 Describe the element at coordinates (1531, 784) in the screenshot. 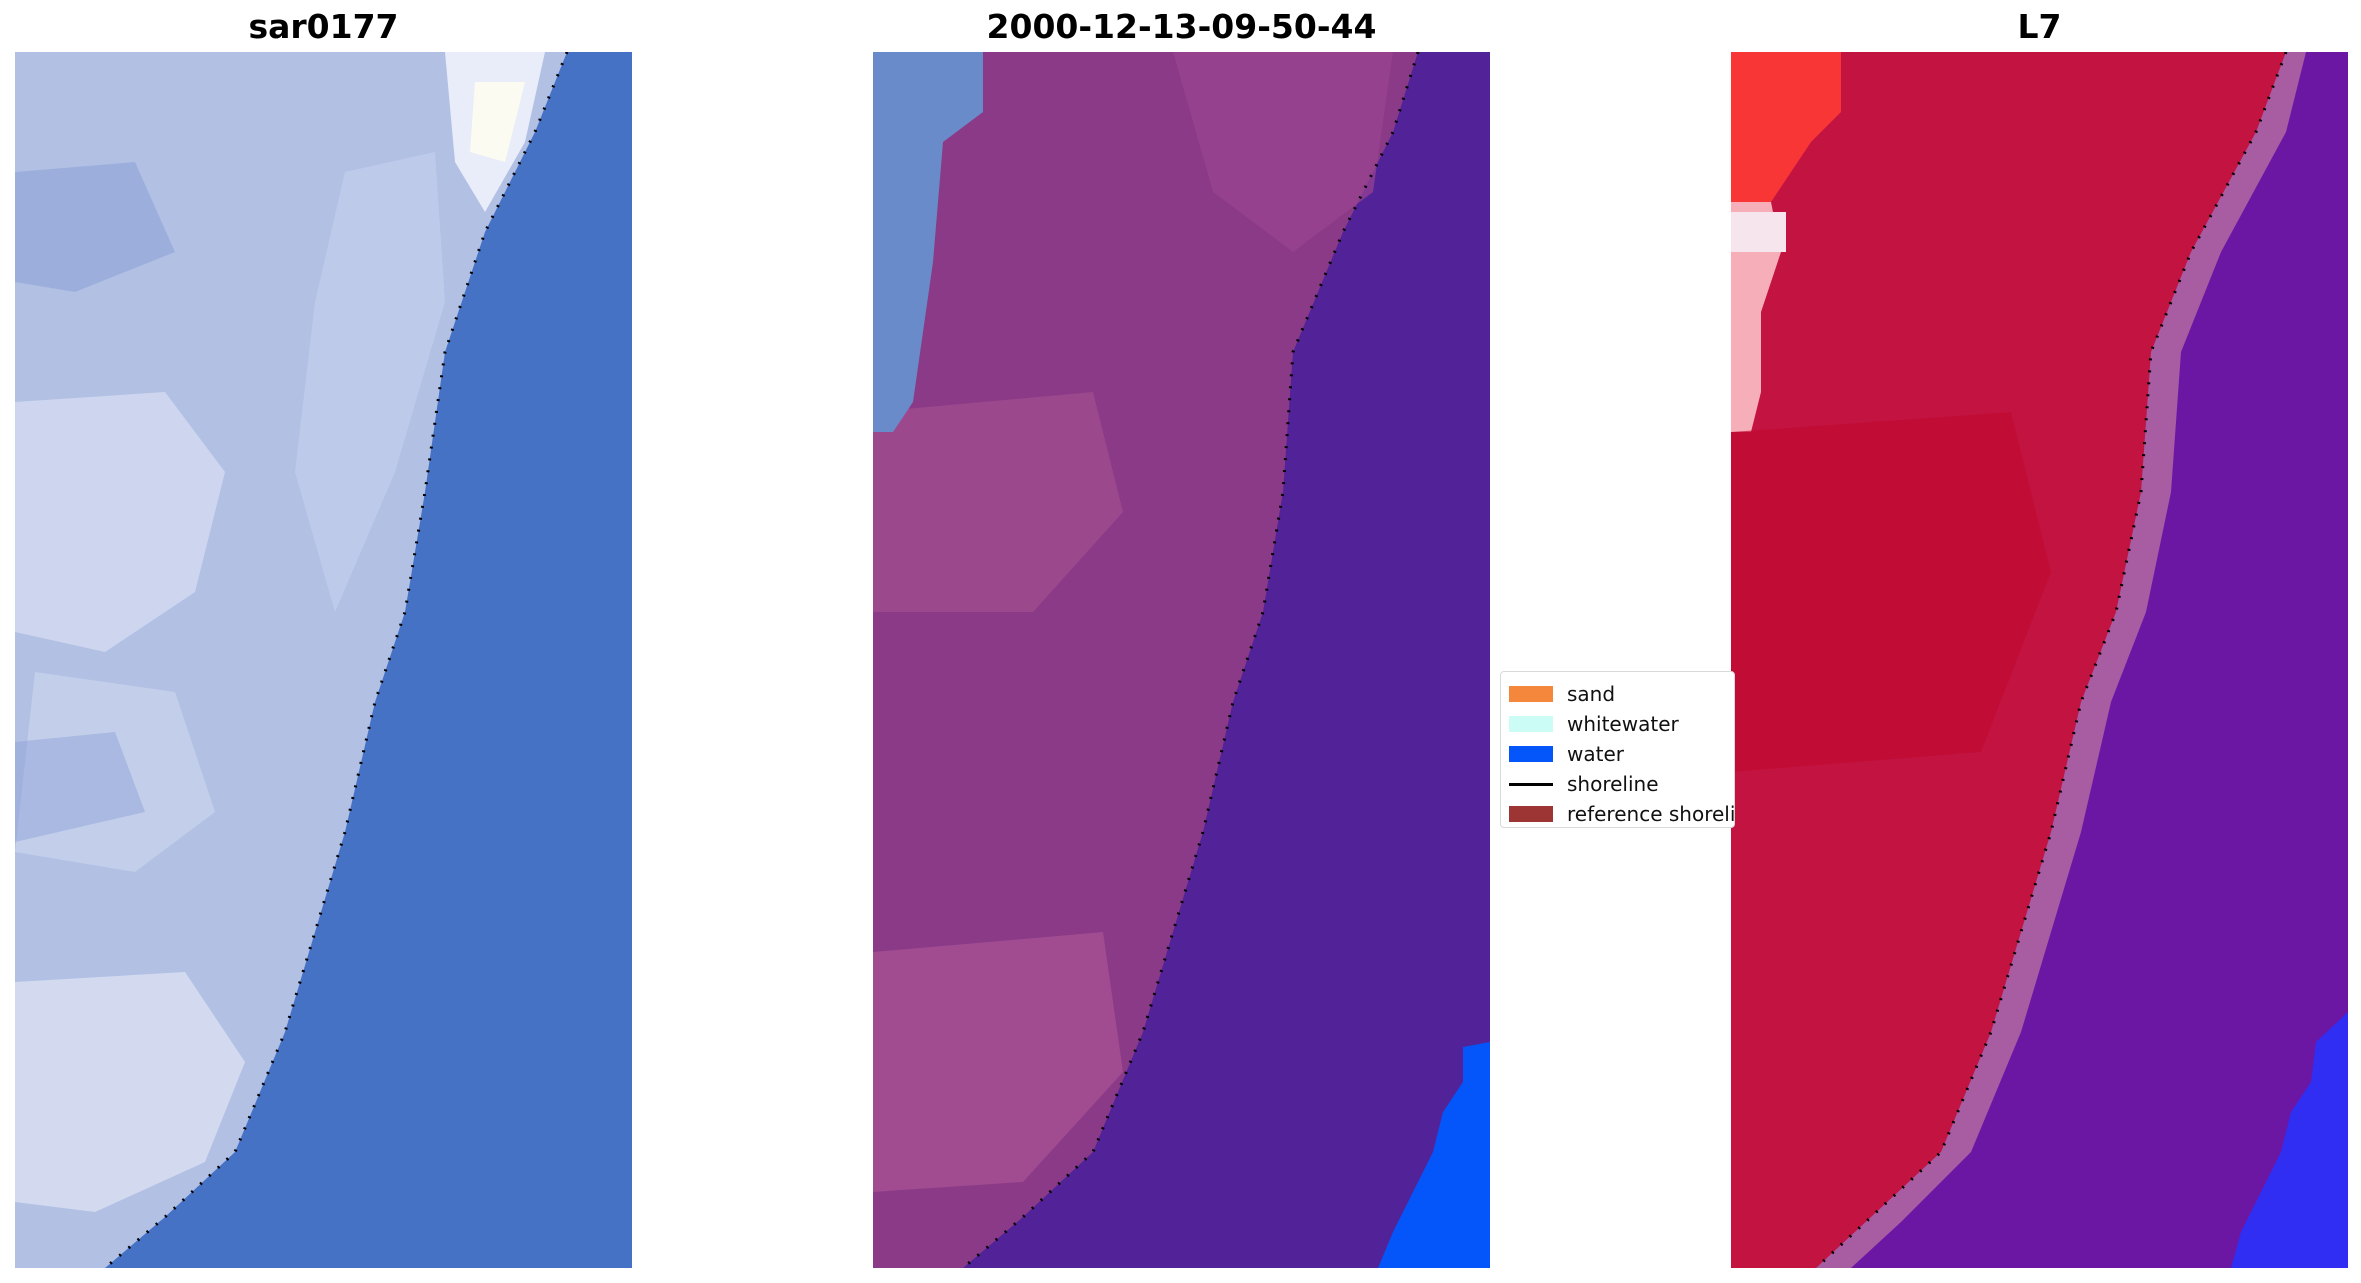

I see `legend-line-shoreline` at that location.